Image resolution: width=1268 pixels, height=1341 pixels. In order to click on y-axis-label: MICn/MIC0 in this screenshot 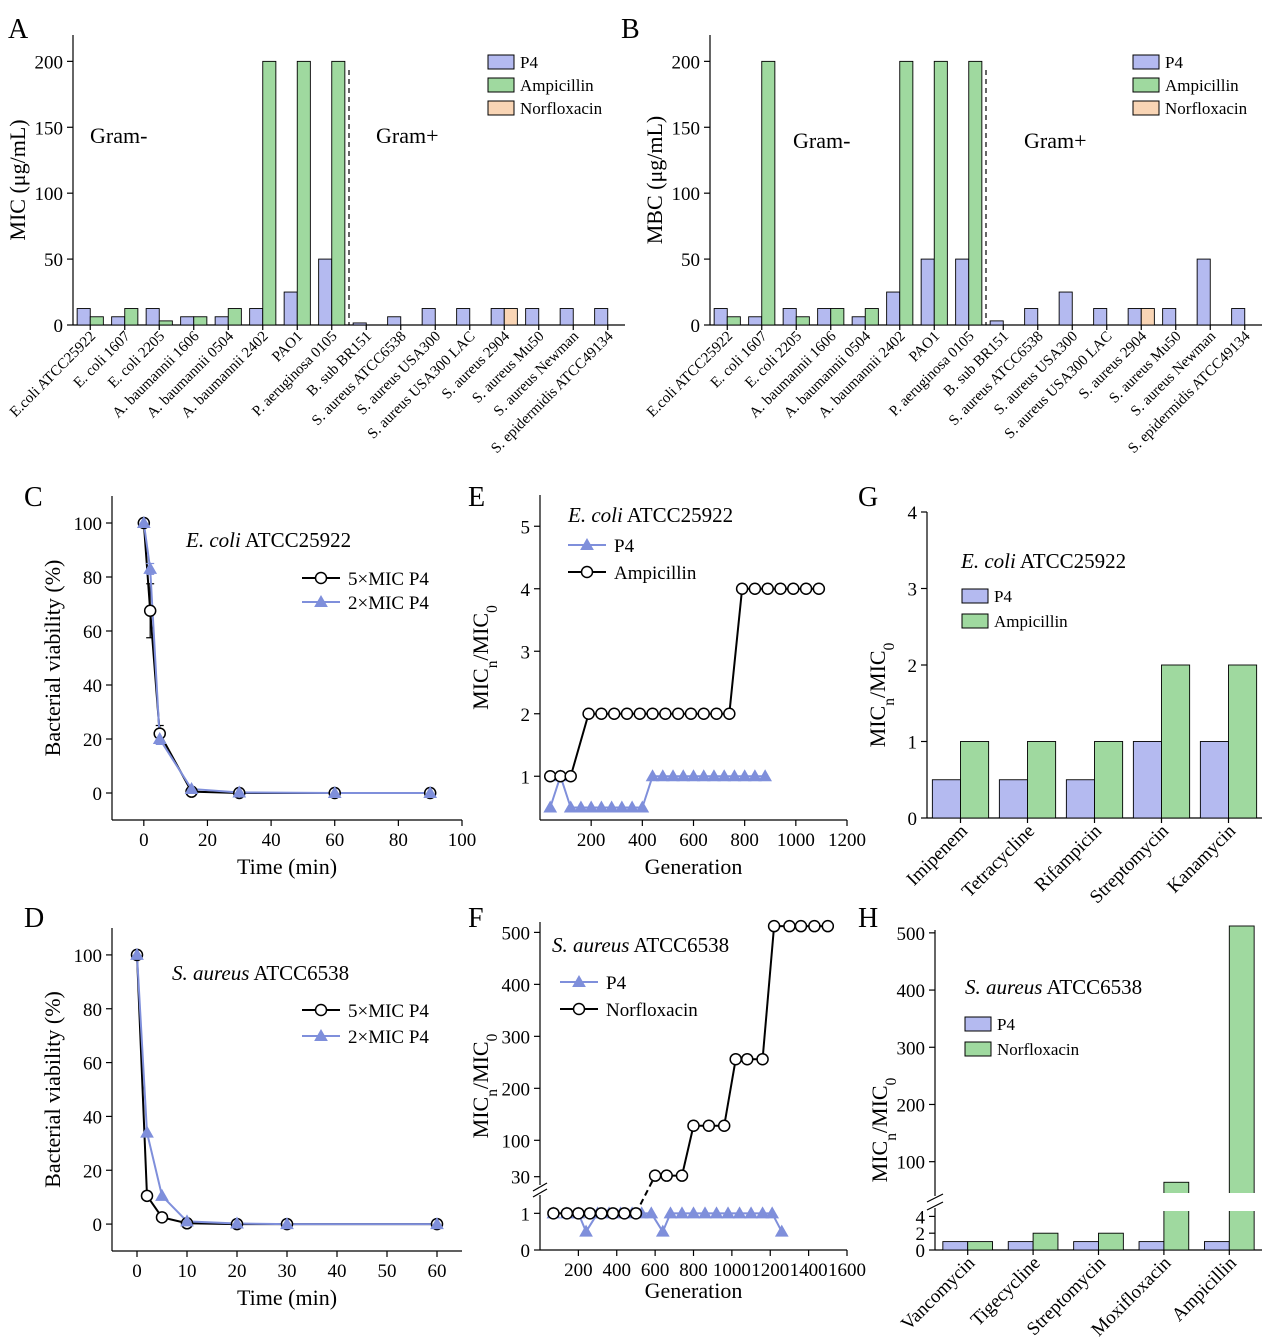, I will do `click(881, 694)`.